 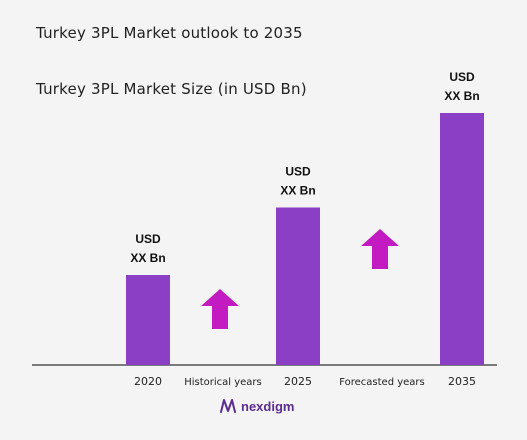 What do you see at coordinates (169, 33) in the screenshot?
I see `chart-title: Turkey 3PL Market outlook to 2035` at bounding box center [169, 33].